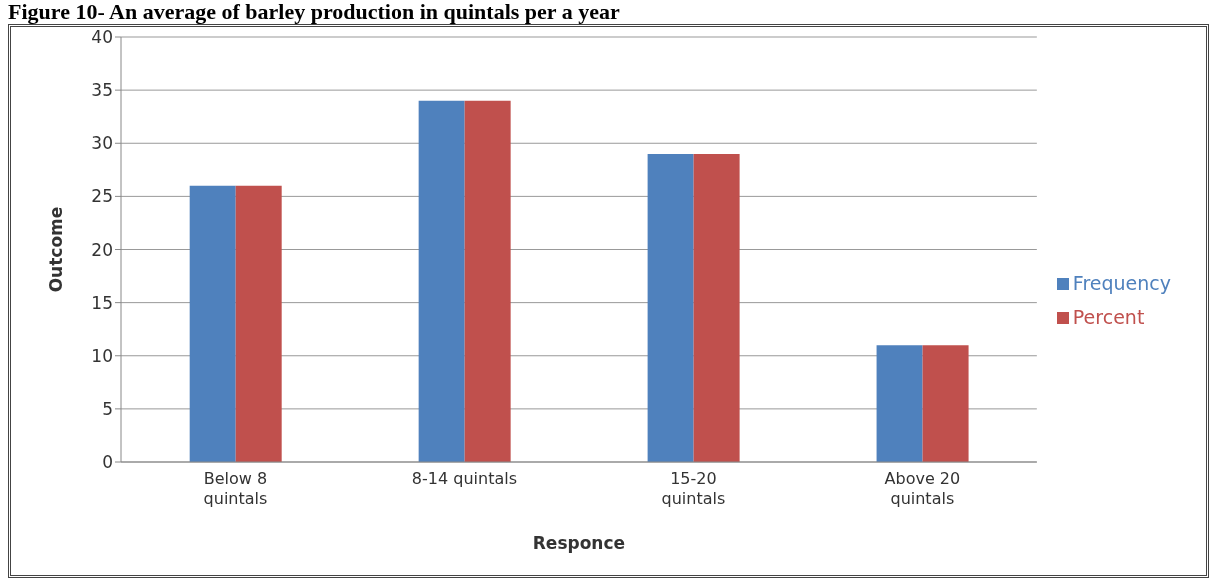 The height and width of the screenshot is (587, 1217). Describe the element at coordinates (1108, 316) in the screenshot. I see `legend-label: Percent` at that location.